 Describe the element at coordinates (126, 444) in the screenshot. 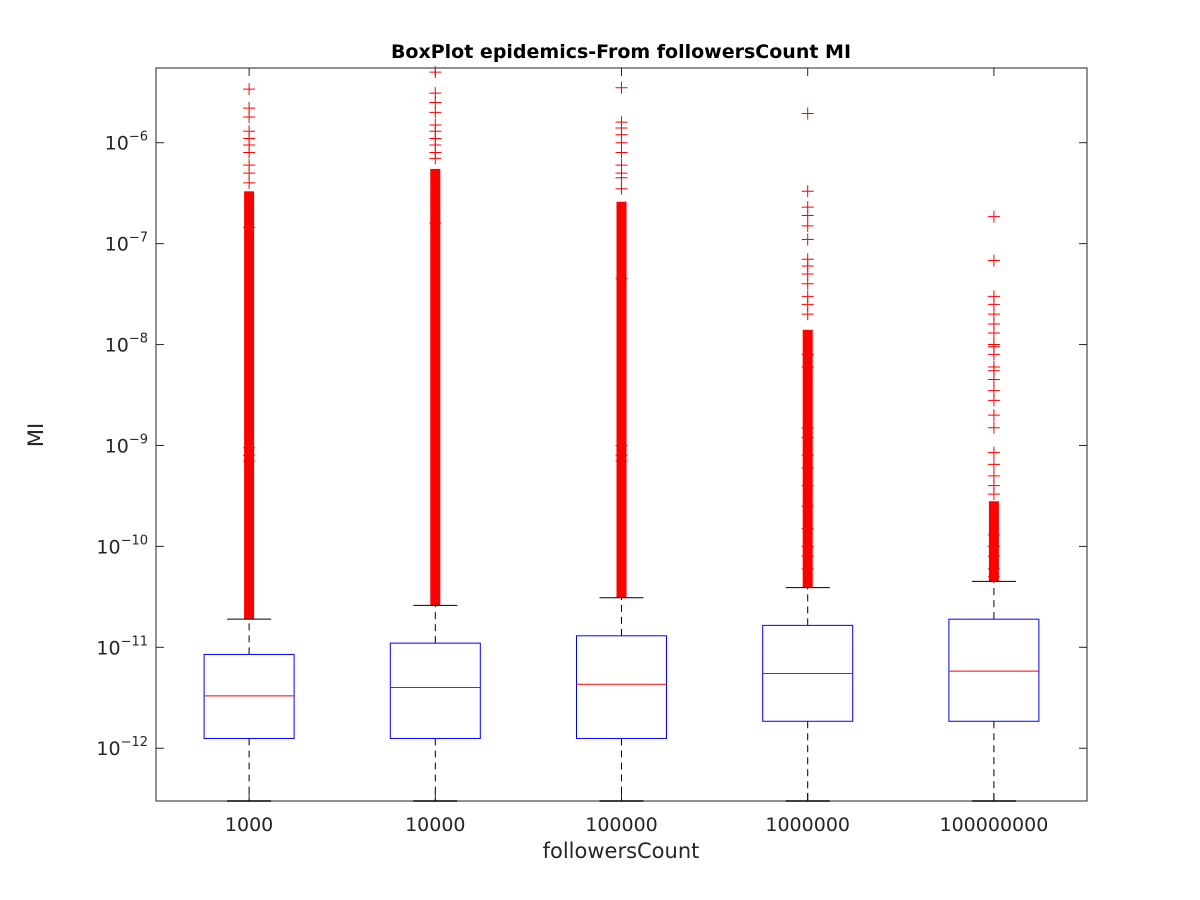

I see `y-tick-label: 10⁻⁹` at that location.